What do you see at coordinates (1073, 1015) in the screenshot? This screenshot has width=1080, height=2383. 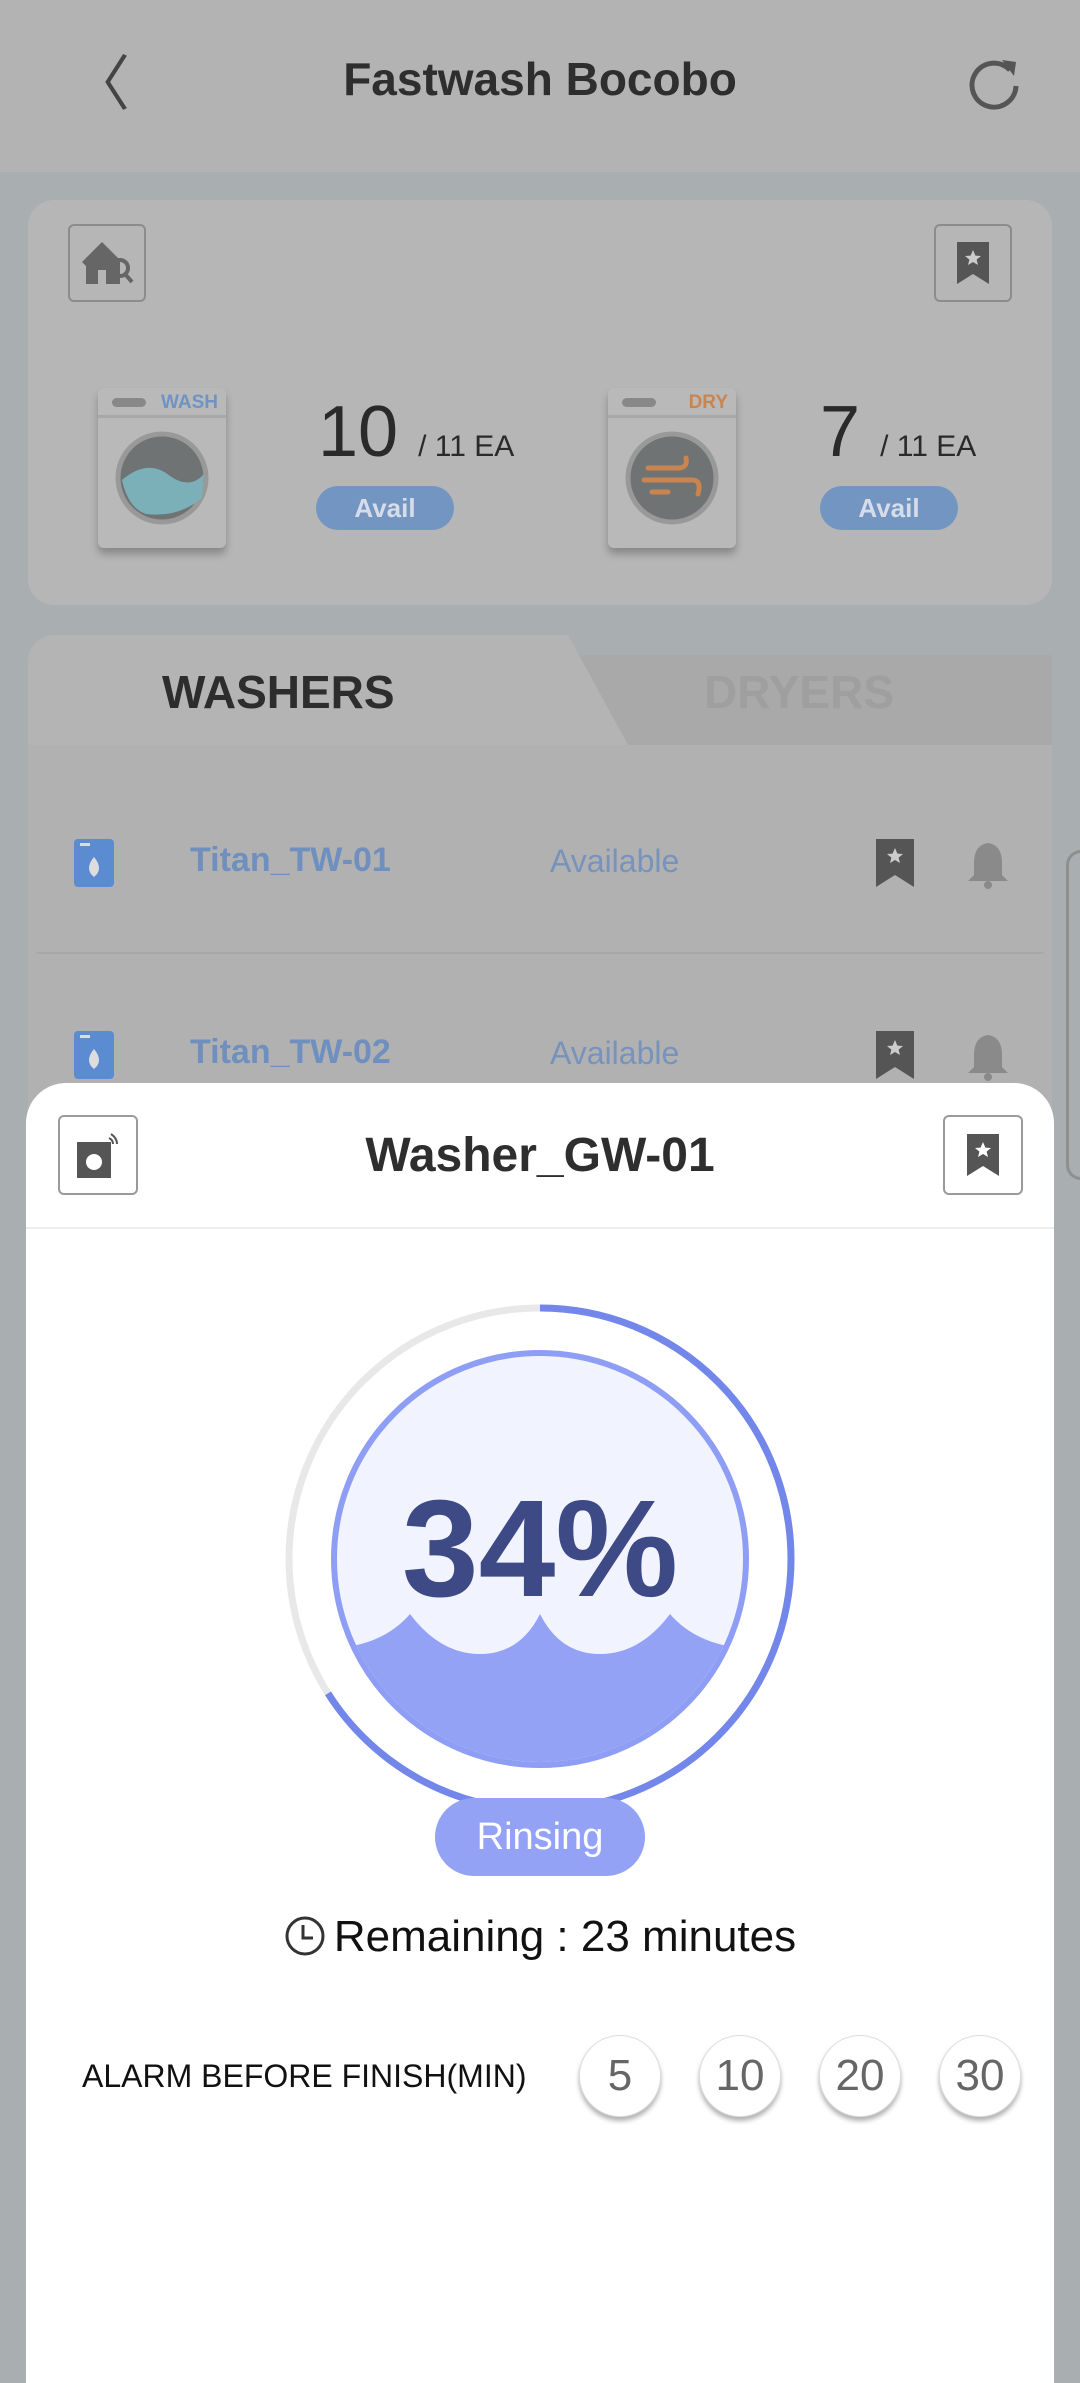 I see `side-handle` at bounding box center [1073, 1015].